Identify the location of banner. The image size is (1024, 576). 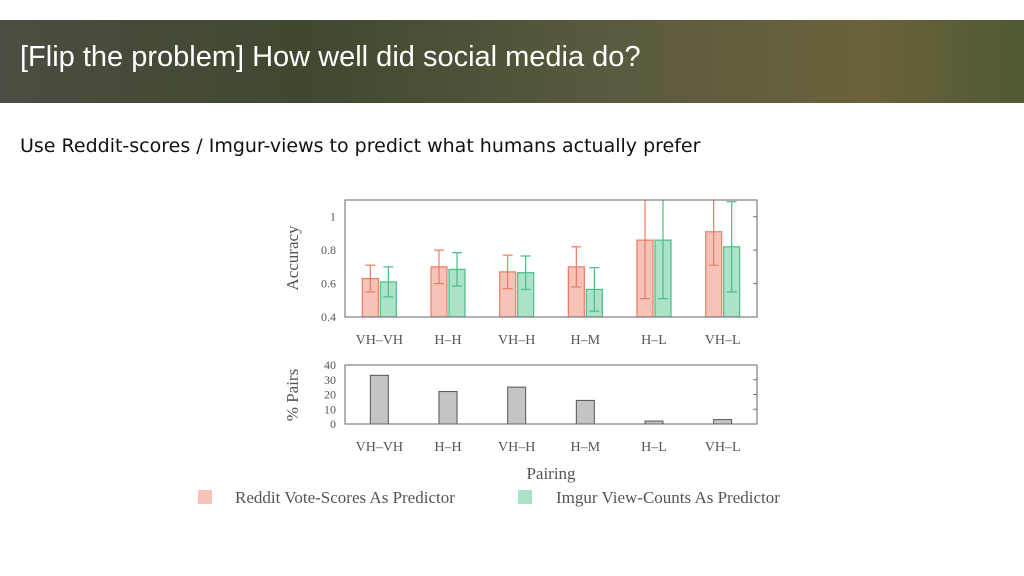
(512, 61).